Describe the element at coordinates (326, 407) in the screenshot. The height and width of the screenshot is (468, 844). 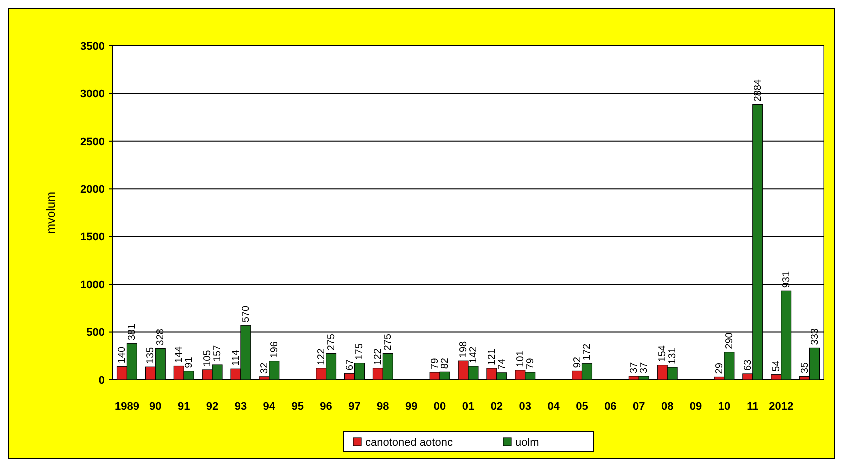
I see `x-tick-label: 96` at that location.